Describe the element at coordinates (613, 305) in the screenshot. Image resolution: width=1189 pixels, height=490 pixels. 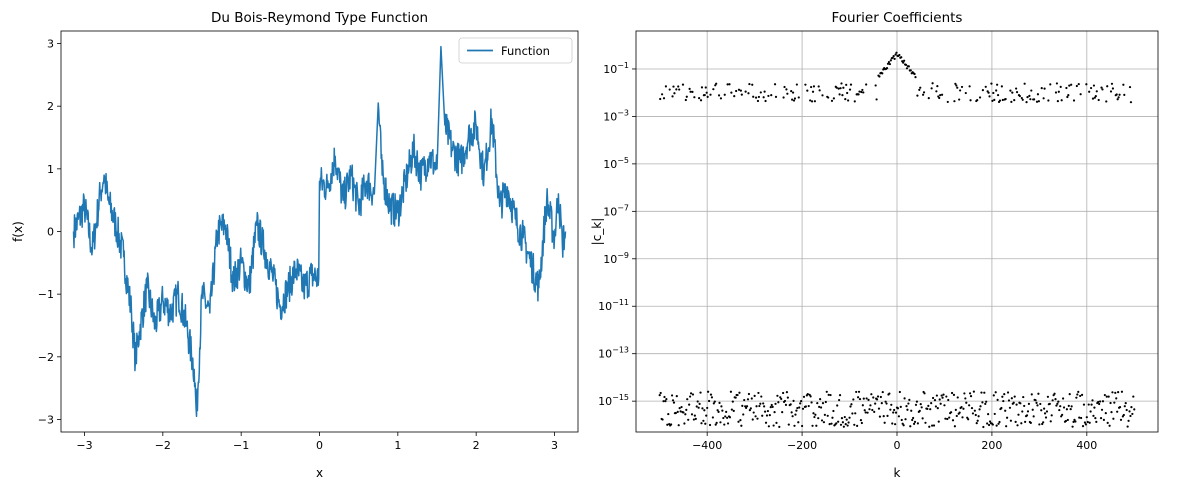
I see `chart2-ytick-label: 10−11` at that location.